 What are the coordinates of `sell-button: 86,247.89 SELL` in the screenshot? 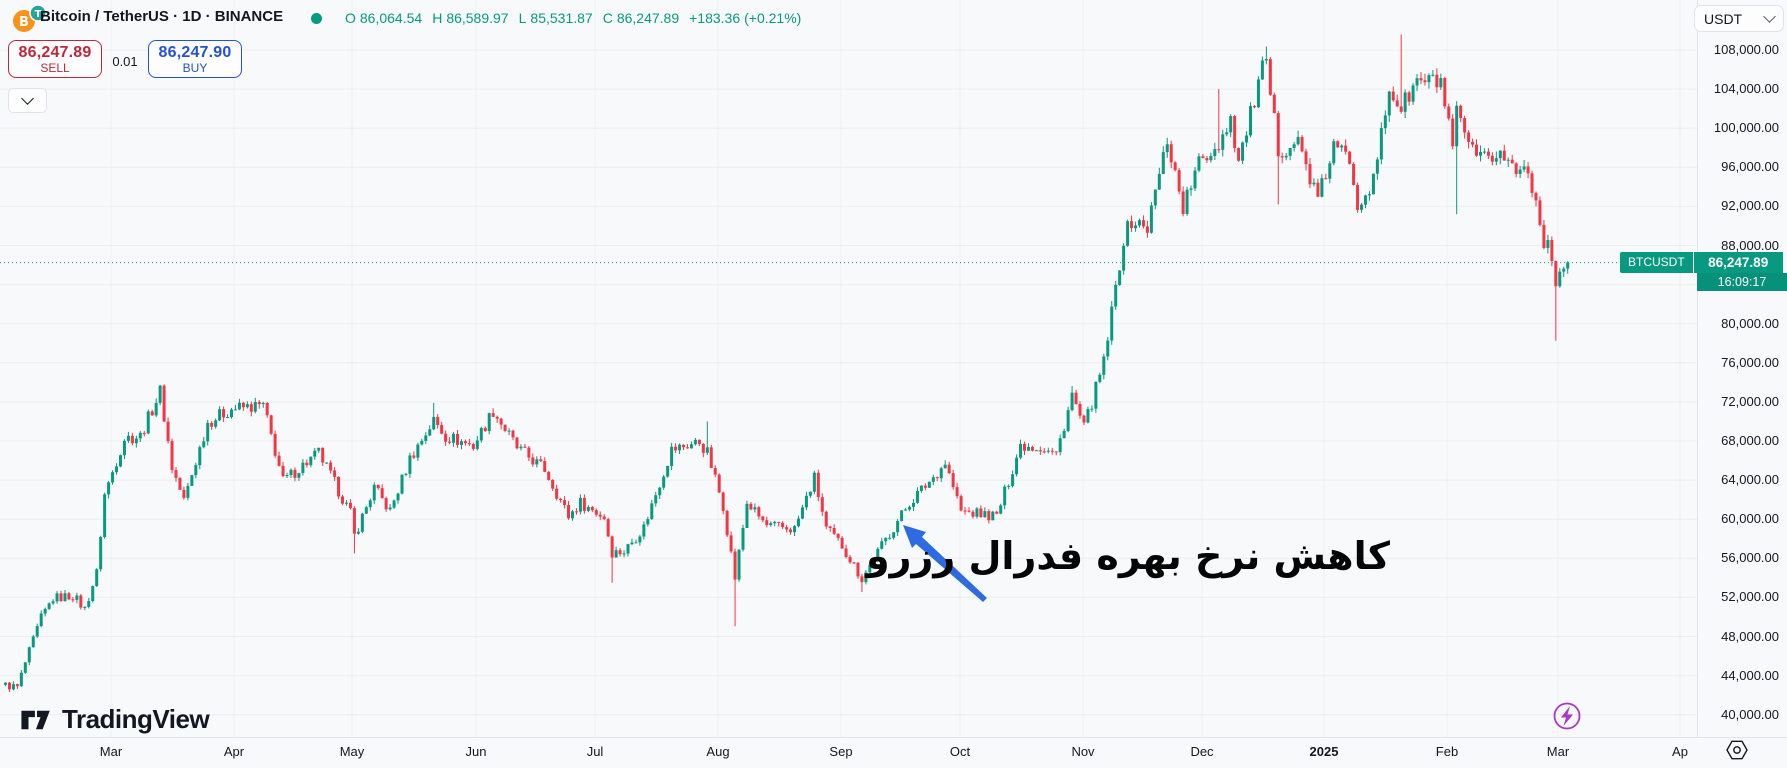 It's located at (55, 59).